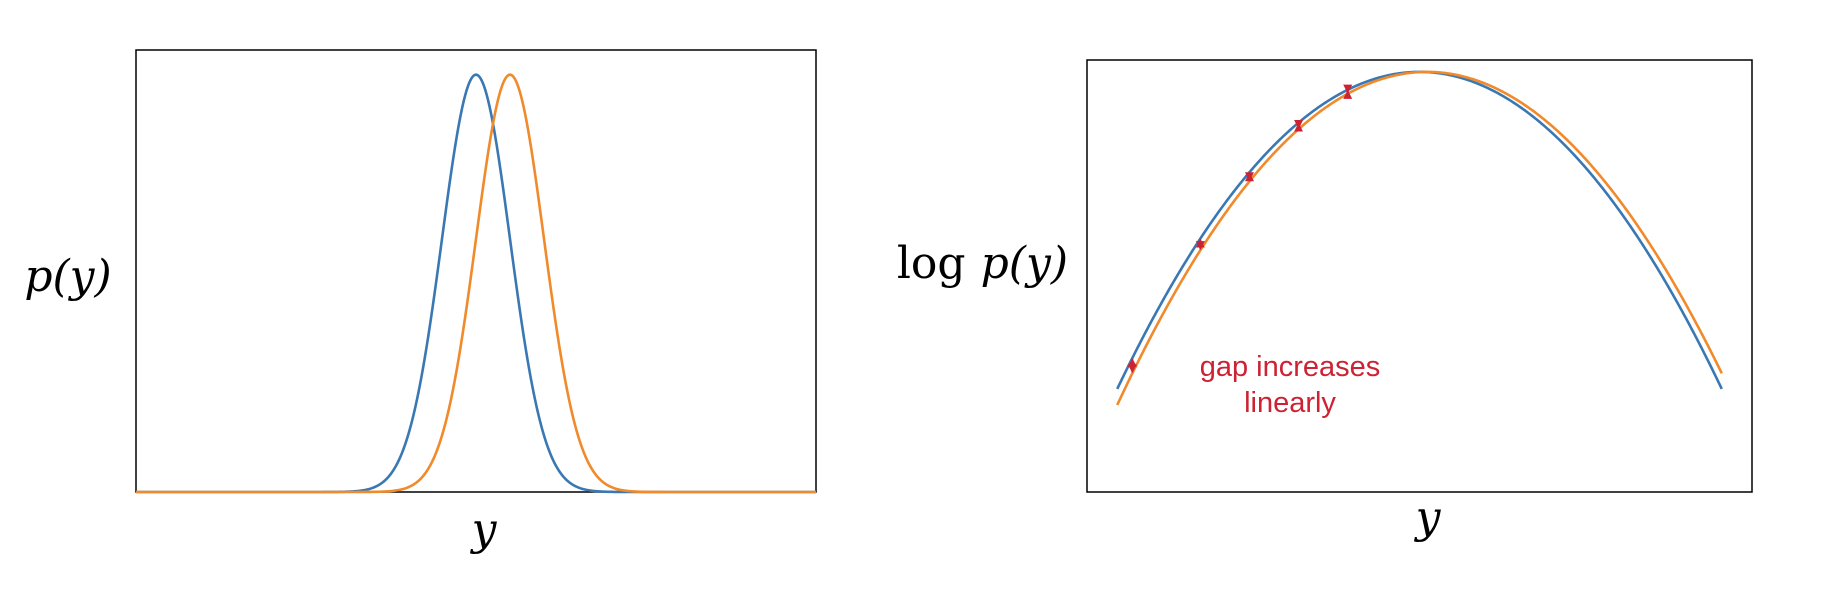 This screenshot has width=1846, height=592. I want to click on gap-arrows-group, so click(1240, 229).